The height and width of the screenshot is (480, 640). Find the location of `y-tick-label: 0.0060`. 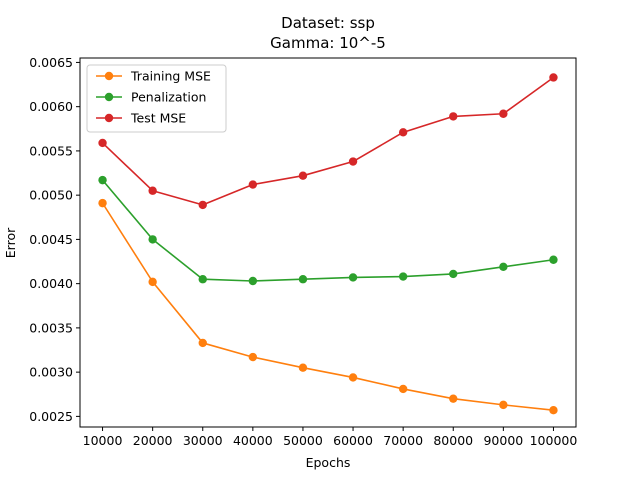

y-tick-label: 0.0060 is located at coordinates (51, 106).